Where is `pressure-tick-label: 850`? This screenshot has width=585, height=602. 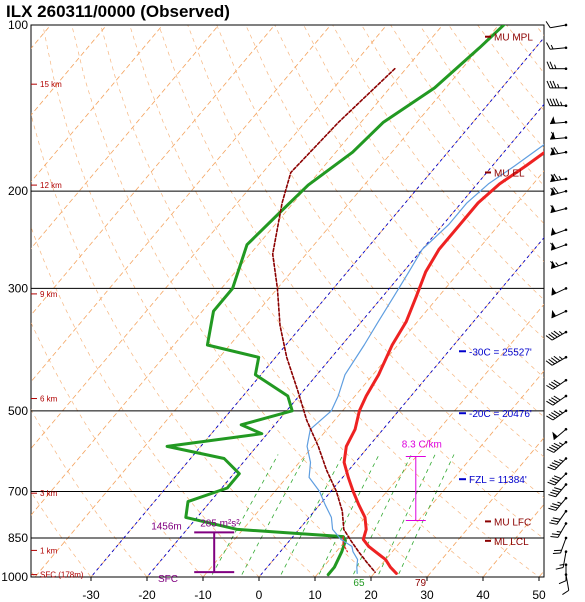 pressure-tick-label: 850 is located at coordinates (18, 538).